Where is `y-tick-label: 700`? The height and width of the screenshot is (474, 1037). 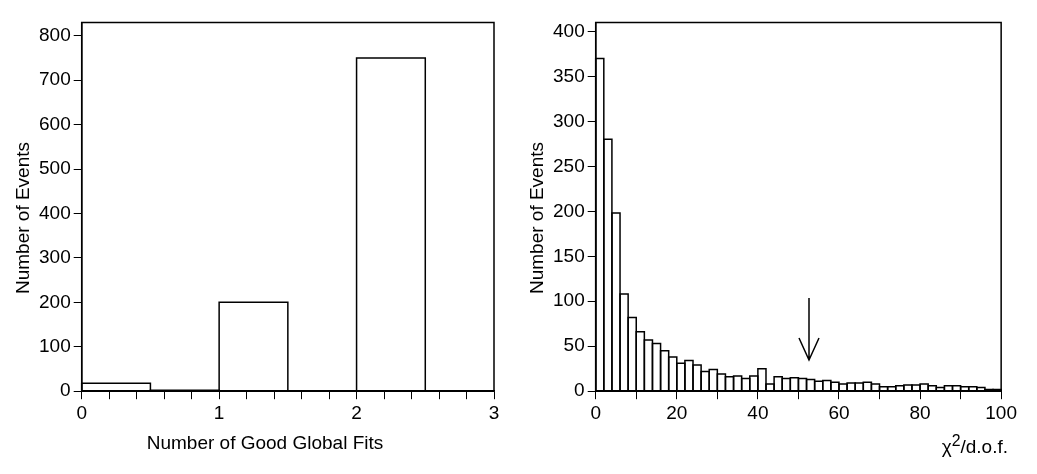
y-tick-label: 700 is located at coordinates (55, 79).